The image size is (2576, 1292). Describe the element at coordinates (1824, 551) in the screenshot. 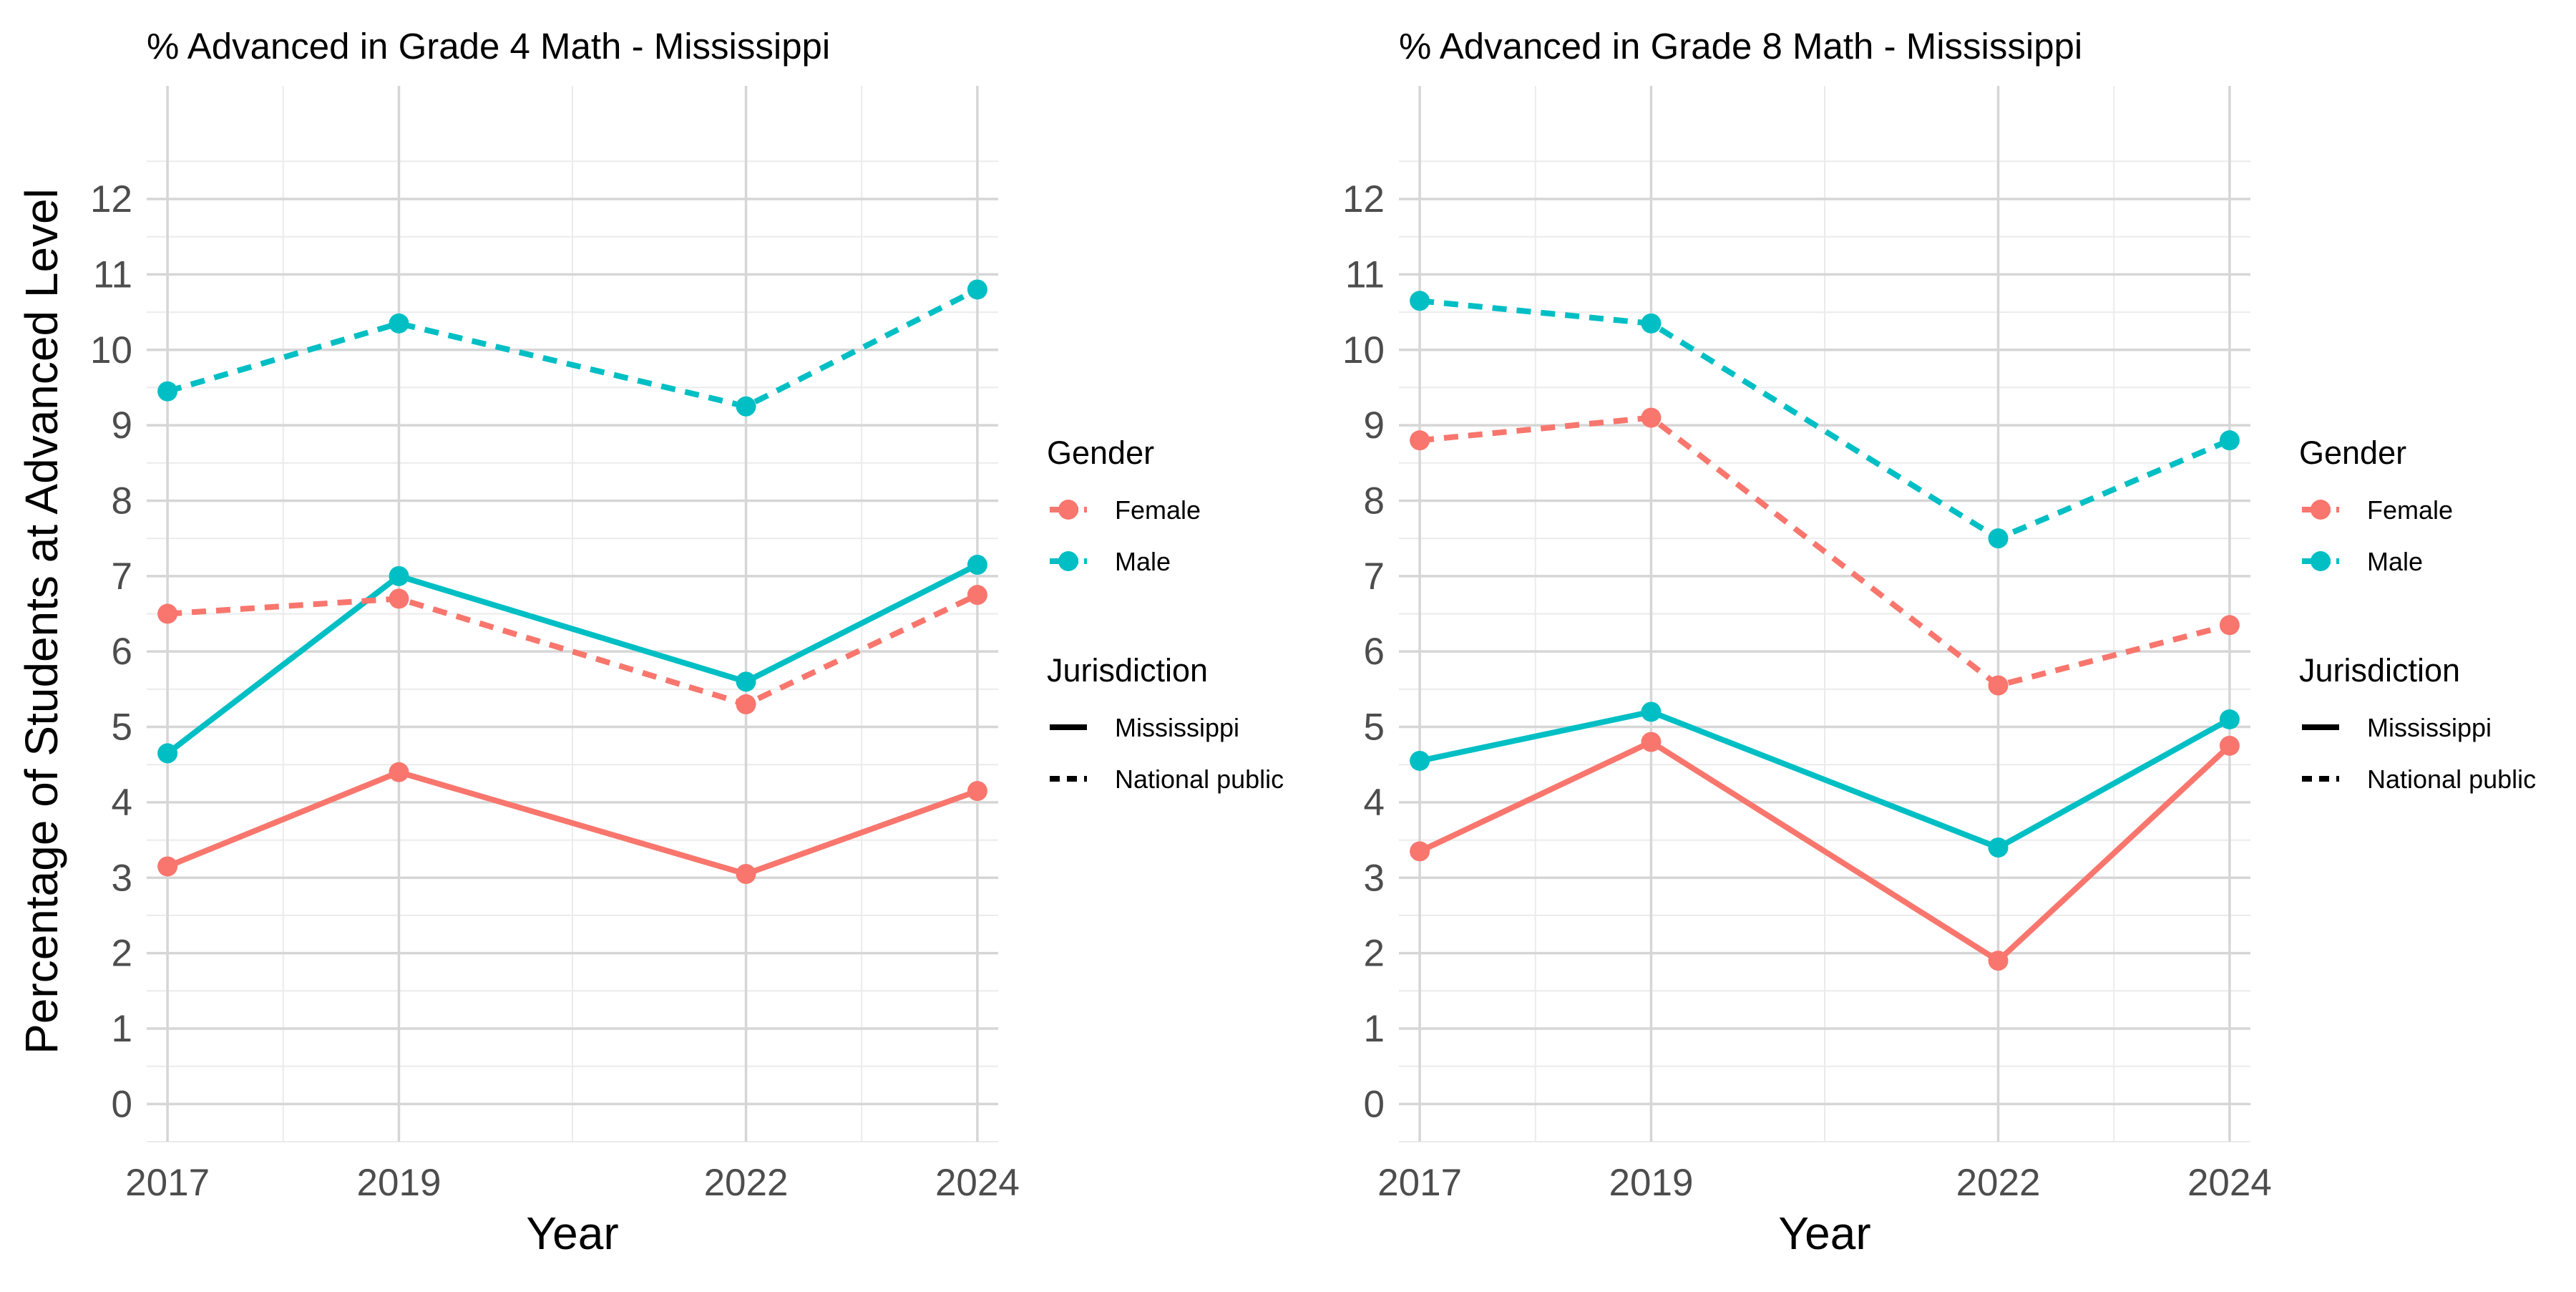

I see `series-line-female-national-public` at that location.